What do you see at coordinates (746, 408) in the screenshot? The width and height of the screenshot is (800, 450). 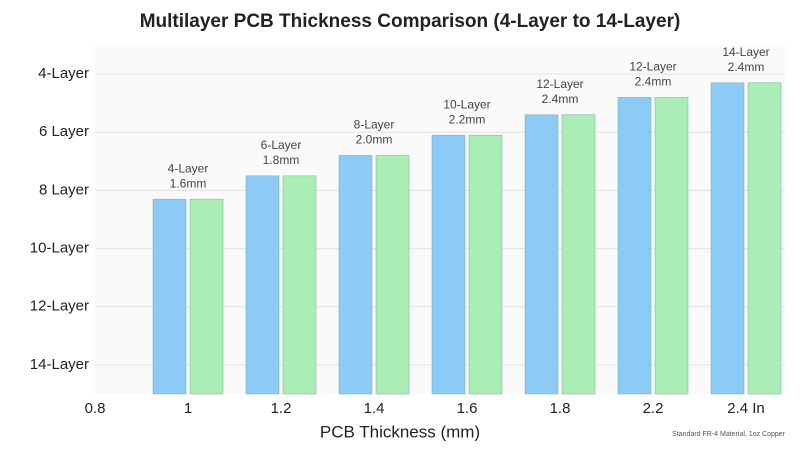 I see `x-tick-label: 2.4 In` at bounding box center [746, 408].